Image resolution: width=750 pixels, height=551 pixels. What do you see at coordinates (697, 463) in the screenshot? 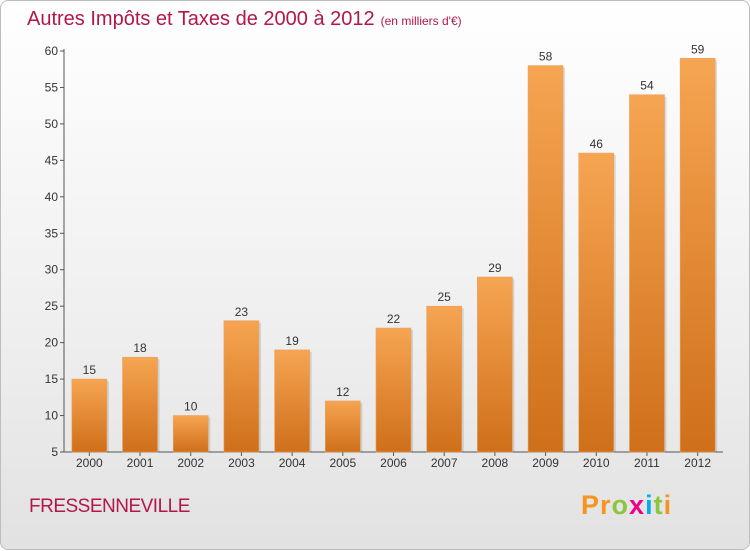
I see `x-tick-label: 2012` at bounding box center [697, 463].